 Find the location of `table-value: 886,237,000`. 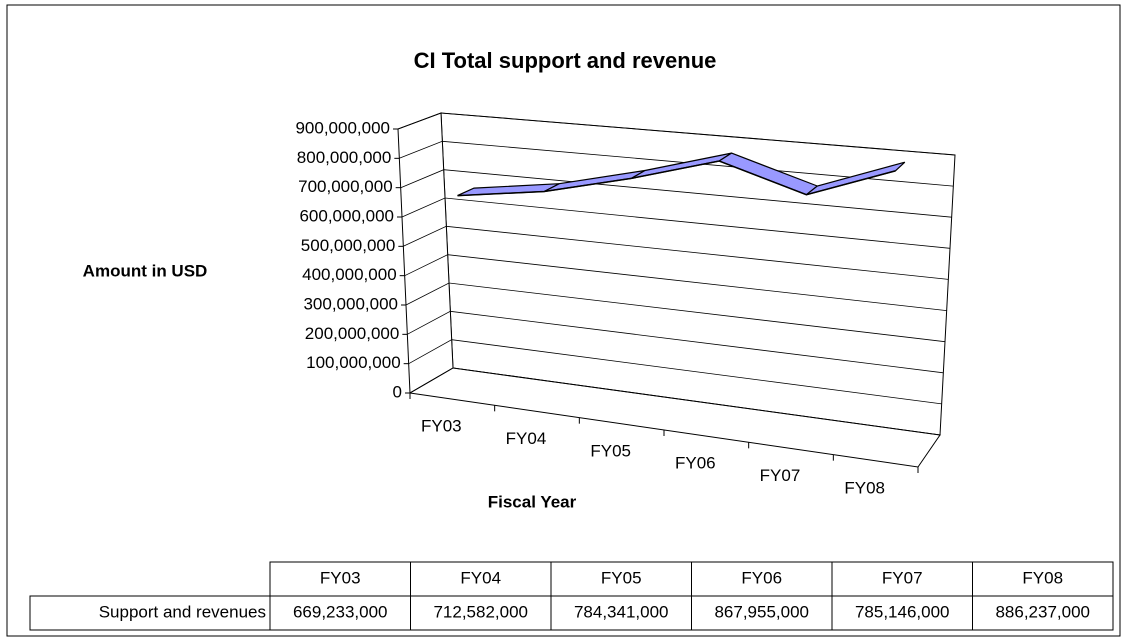

table-value: 886,237,000 is located at coordinates (1042, 611).